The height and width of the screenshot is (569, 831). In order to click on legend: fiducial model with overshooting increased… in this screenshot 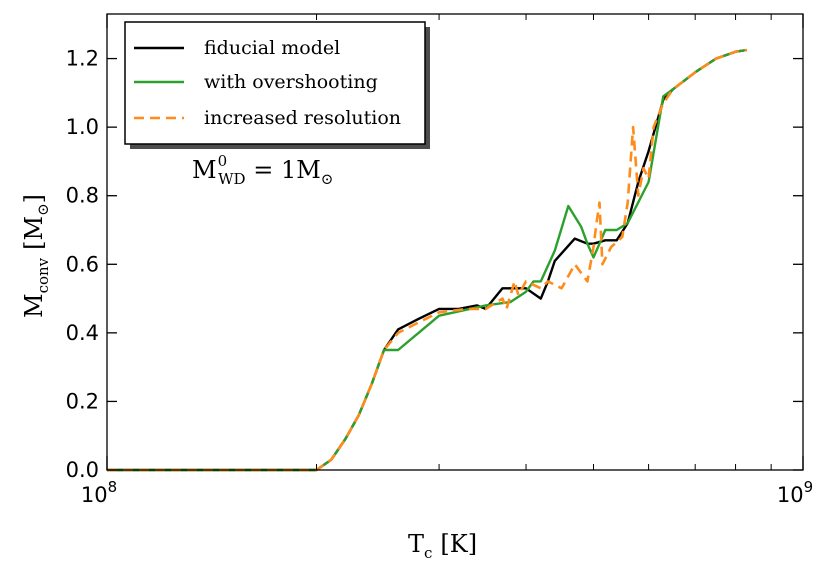, I will do `click(277, 85)`.